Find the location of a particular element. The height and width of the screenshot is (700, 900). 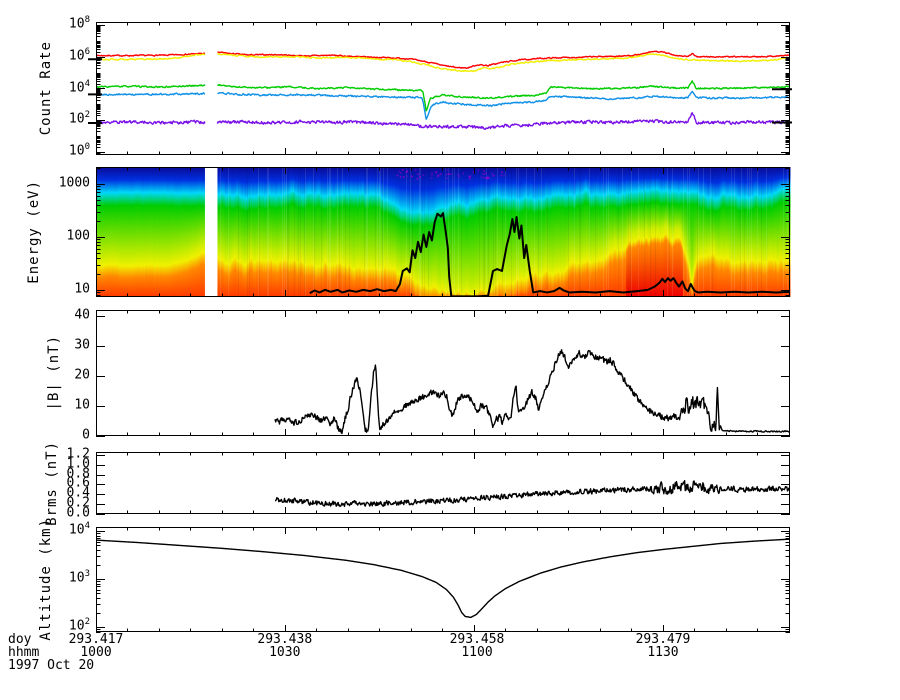

xtick-label-doy: 293.417 is located at coordinates (96, 639).